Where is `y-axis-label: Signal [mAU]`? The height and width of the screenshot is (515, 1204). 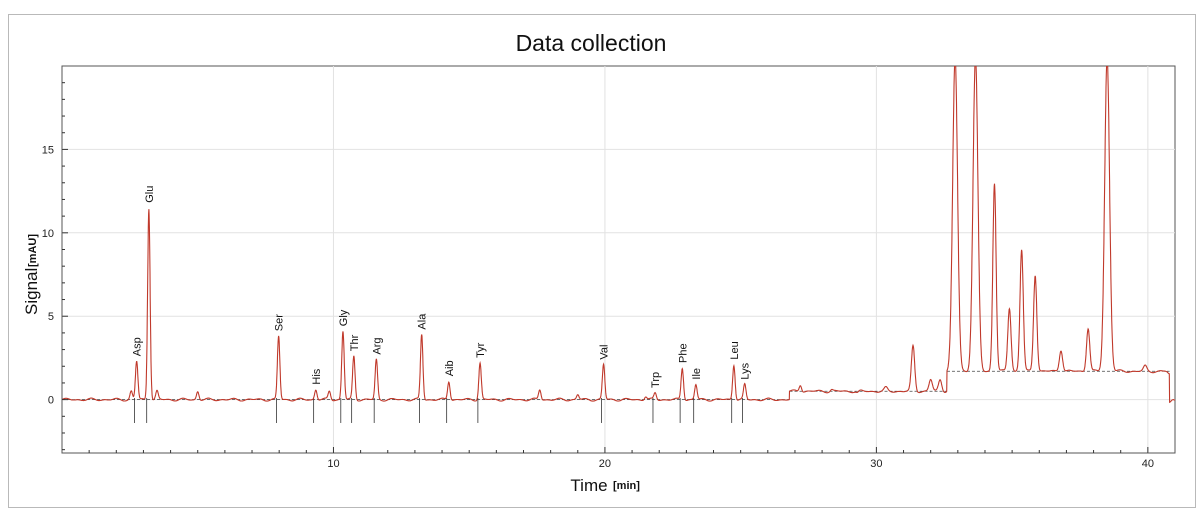 y-axis-label: Signal [mAU] is located at coordinates (31, 274).